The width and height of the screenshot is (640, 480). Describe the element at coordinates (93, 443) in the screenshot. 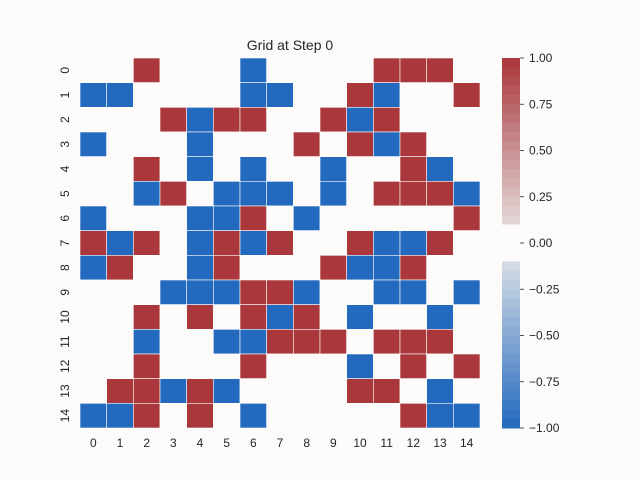

I see `x-tick-label: 0` at that location.